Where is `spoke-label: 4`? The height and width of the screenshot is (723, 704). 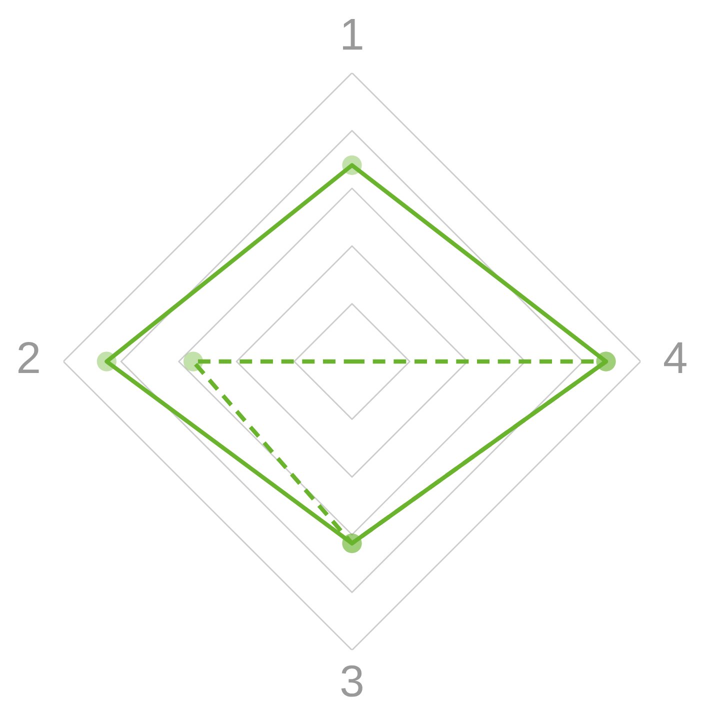 spoke-label: 4 is located at coordinates (675, 357).